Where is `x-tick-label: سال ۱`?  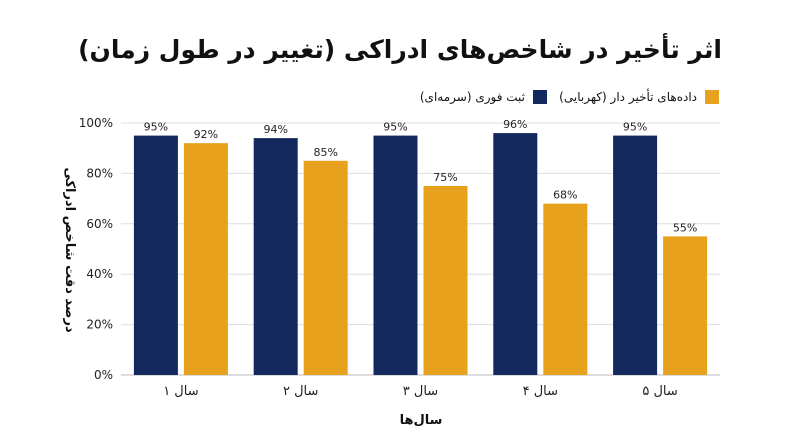
x-tick-label: سال ۱ is located at coordinates (180, 391).